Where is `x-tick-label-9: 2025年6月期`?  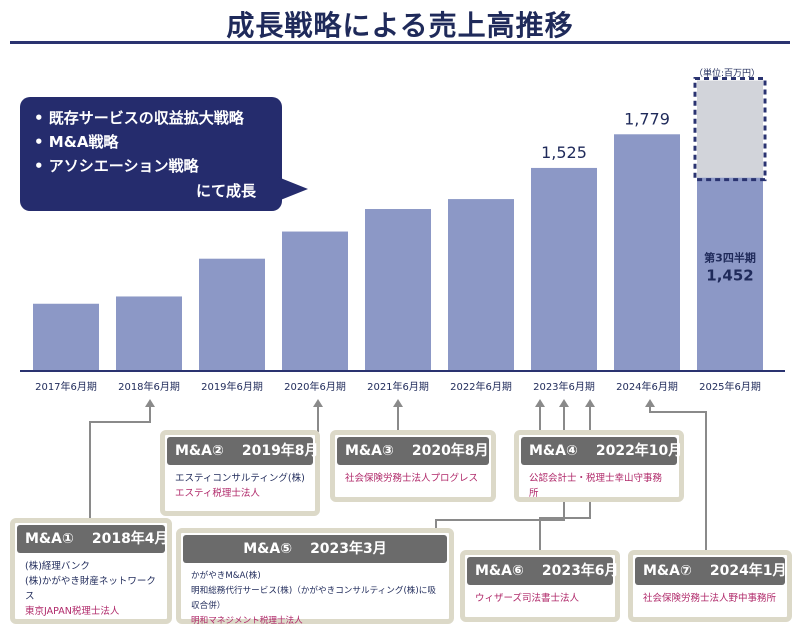 x-tick-label-9: 2025年6月期 is located at coordinates (730, 386).